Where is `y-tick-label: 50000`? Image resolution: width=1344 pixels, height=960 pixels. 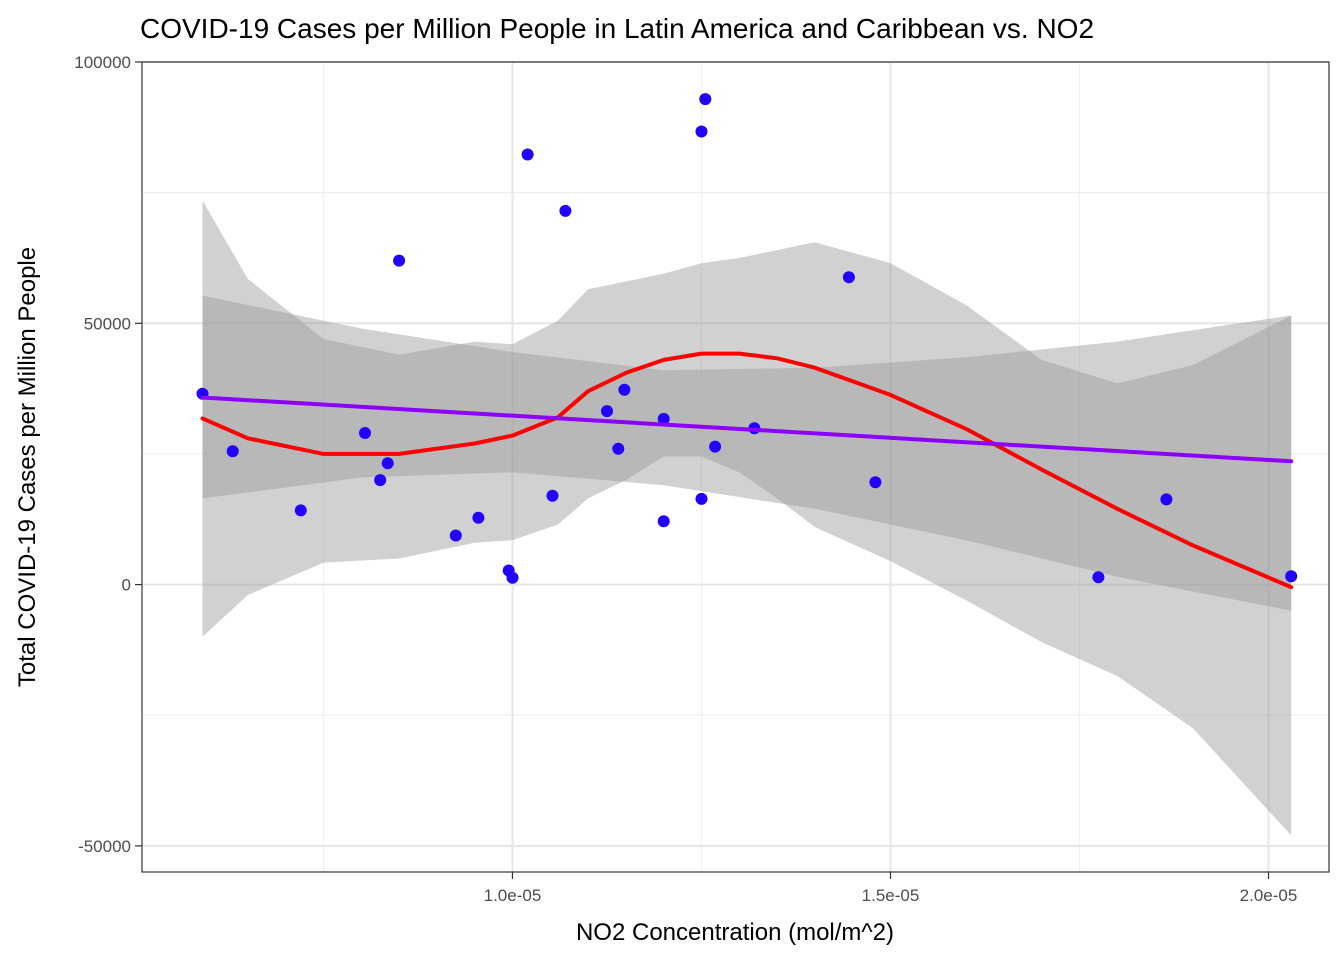 y-tick-label: 50000 is located at coordinates (107, 323).